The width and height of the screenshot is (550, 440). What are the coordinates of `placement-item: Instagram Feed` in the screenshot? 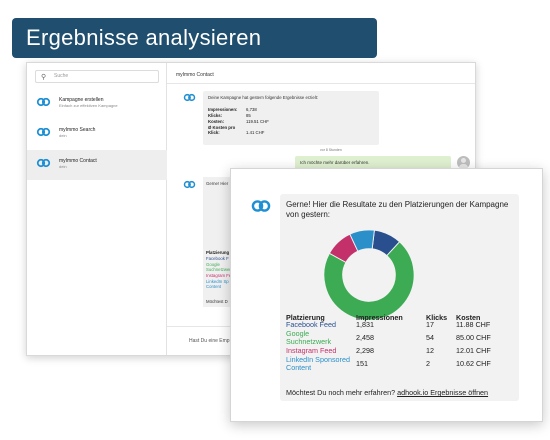 It's located at (221, 275).